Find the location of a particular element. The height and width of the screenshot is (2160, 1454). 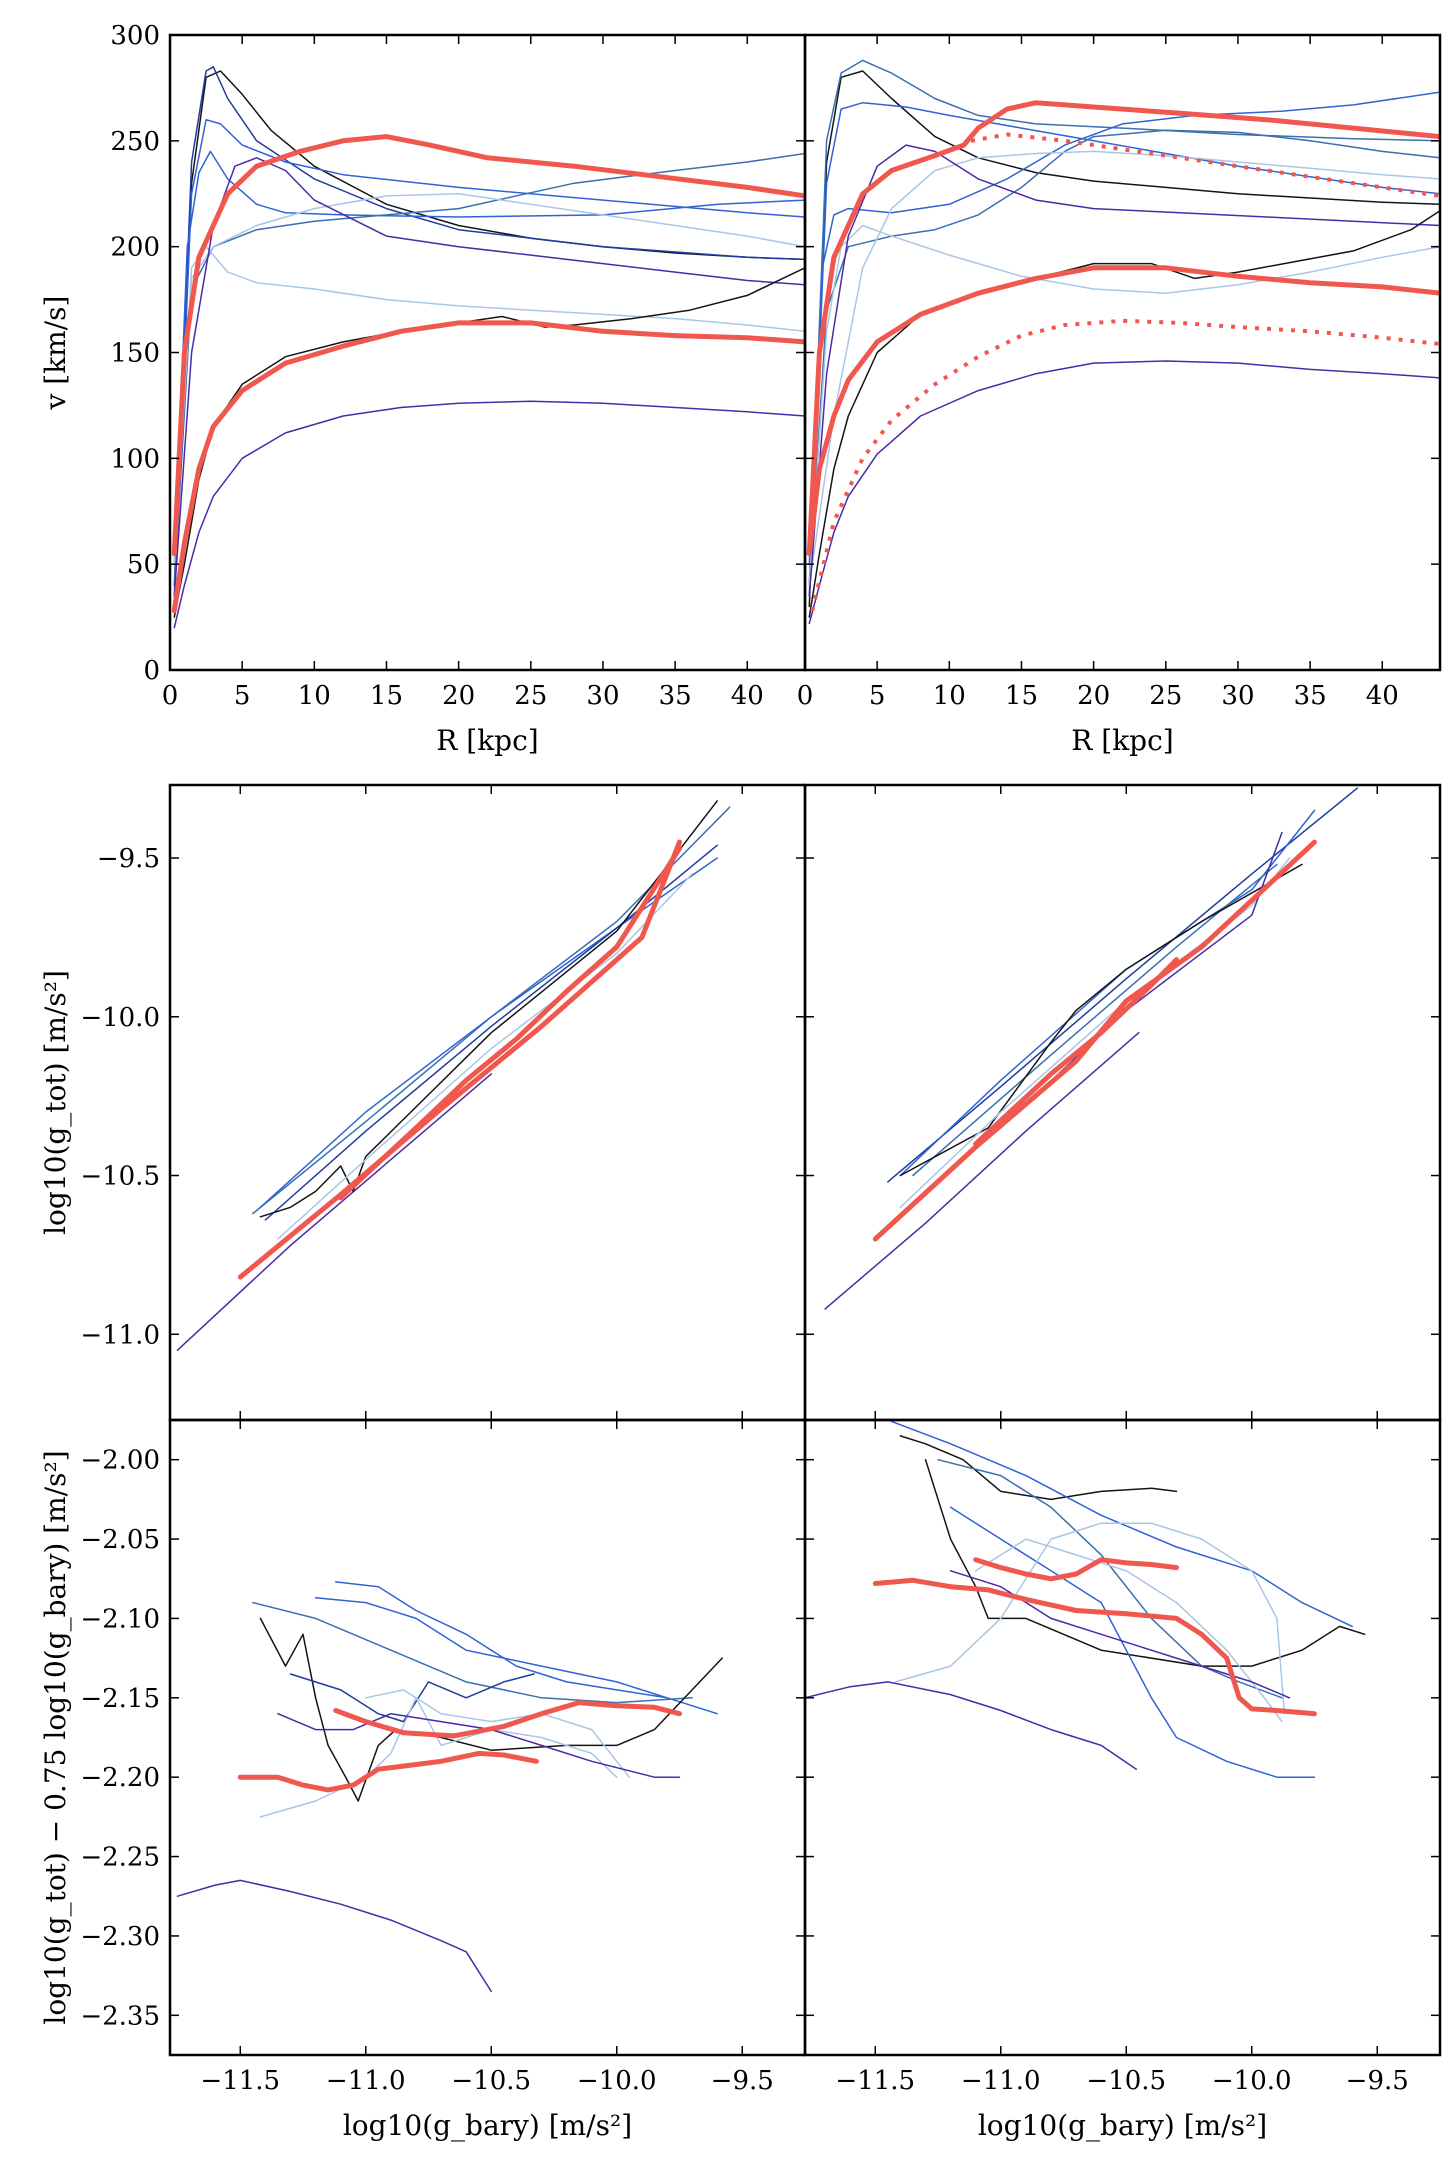

rc-right-series is located at coordinates (1123, 342).